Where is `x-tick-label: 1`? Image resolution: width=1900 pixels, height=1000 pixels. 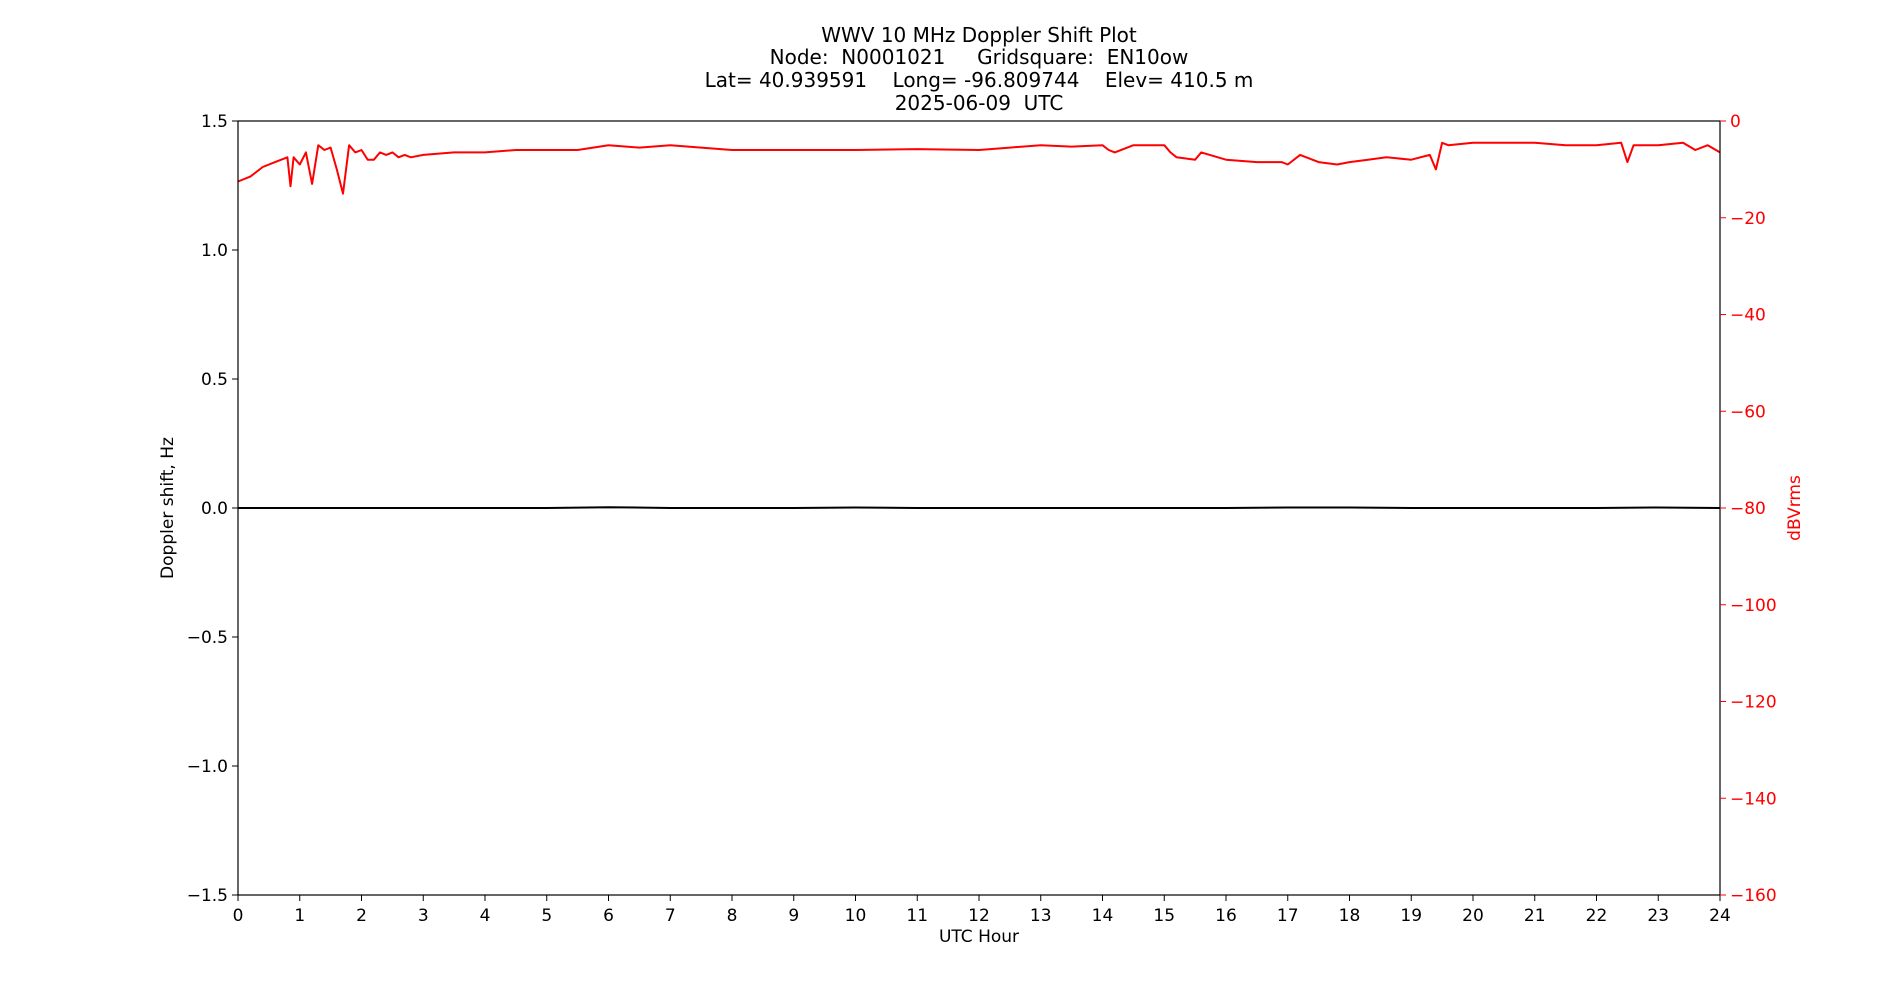
x-tick-label: 1 is located at coordinates (299, 916).